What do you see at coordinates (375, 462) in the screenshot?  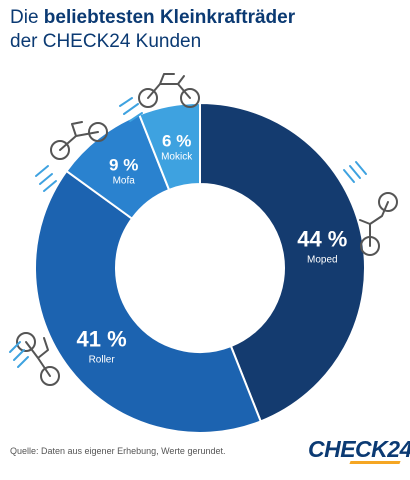 I see `logo-underline` at bounding box center [375, 462].